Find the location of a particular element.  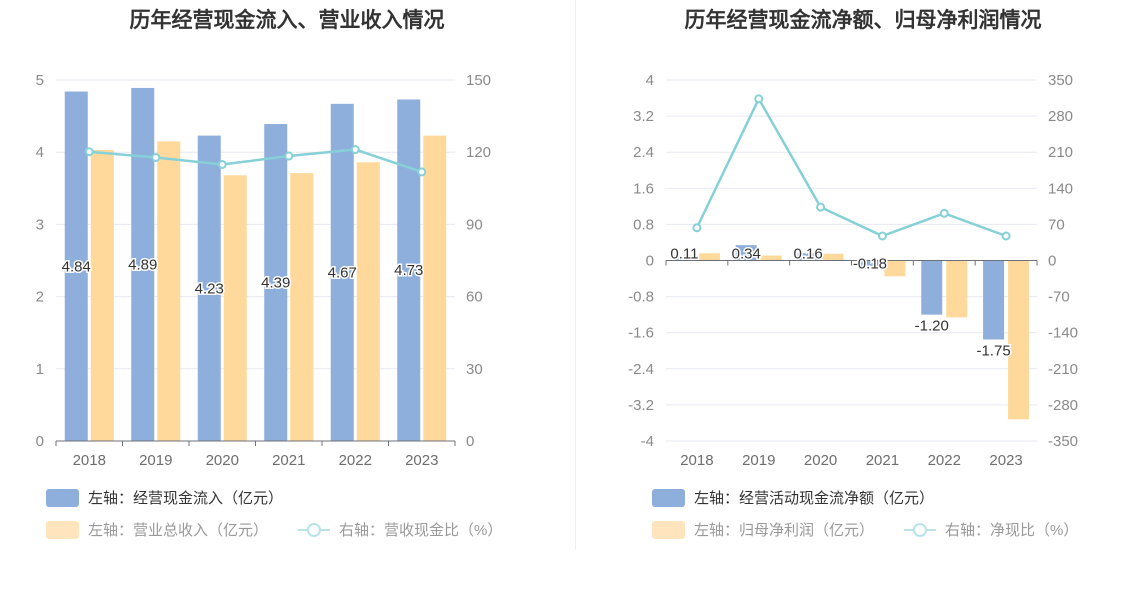

y-tick-right: 150 is located at coordinates (478, 80).